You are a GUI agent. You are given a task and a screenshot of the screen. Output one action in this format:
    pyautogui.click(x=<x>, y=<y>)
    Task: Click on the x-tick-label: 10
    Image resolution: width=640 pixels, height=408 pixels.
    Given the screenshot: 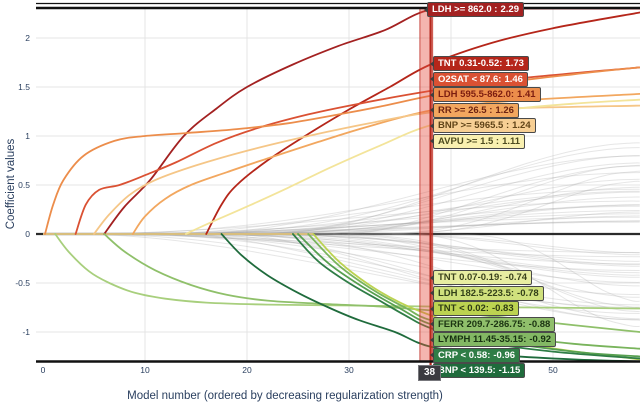 What is the action you would take?
    pyautogui.click(x=145, y=370)
    